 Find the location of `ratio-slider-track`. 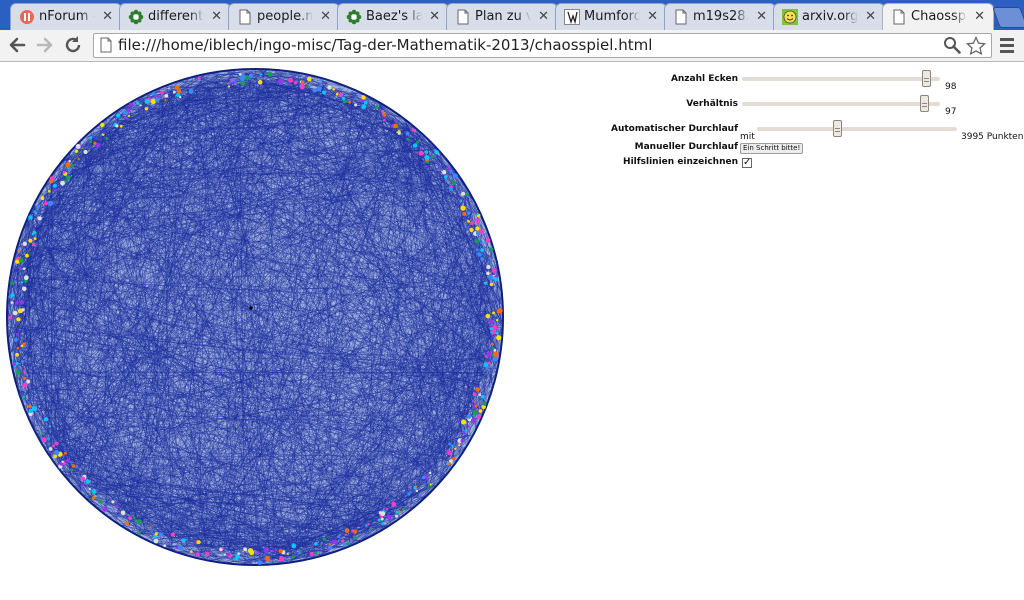

ratio-slider-track is located at coordinates (841, 104).